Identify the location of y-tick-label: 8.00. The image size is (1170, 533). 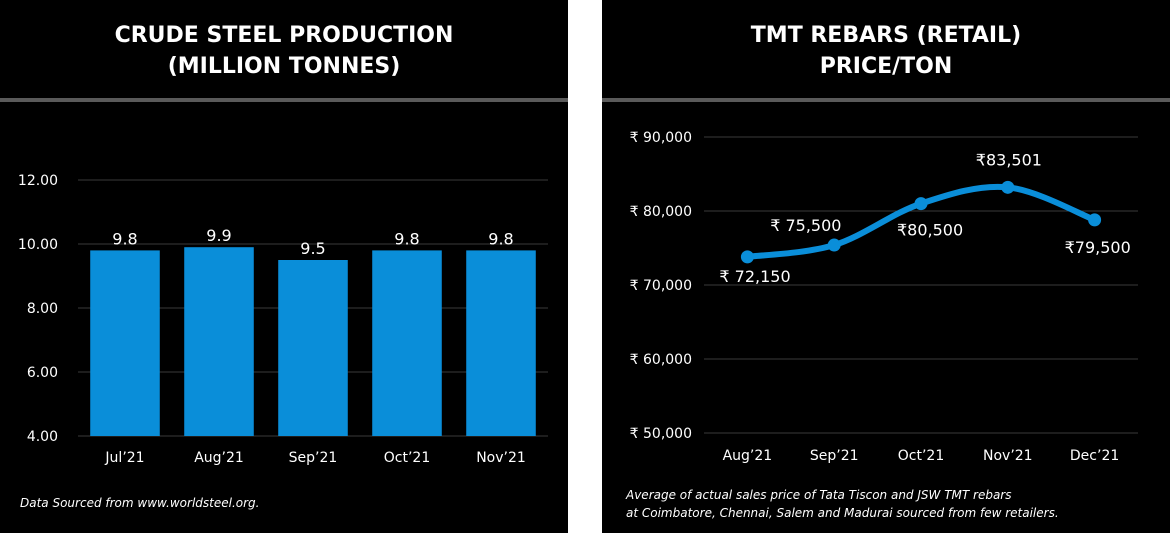
(42, 309).